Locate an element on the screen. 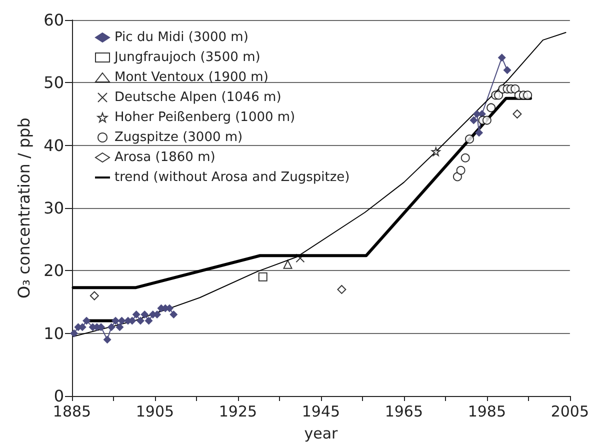 The width and height of the screenshot is (592, 446). x-tick-label: 1985 is located at coordinates (487, 411).